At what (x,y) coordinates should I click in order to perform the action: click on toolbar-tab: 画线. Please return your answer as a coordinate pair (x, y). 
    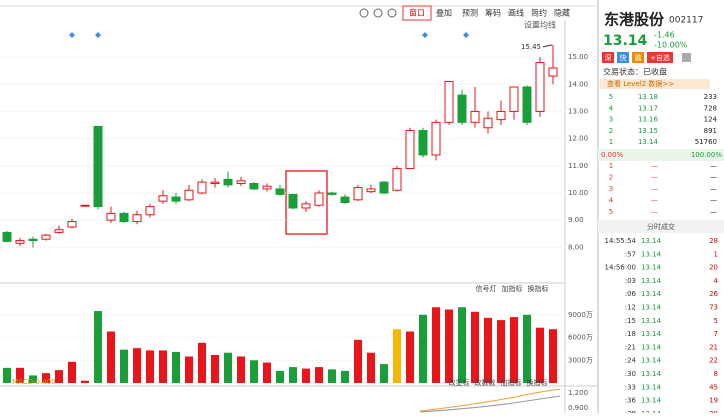
    Looking at the image, I should click on (516, 13).